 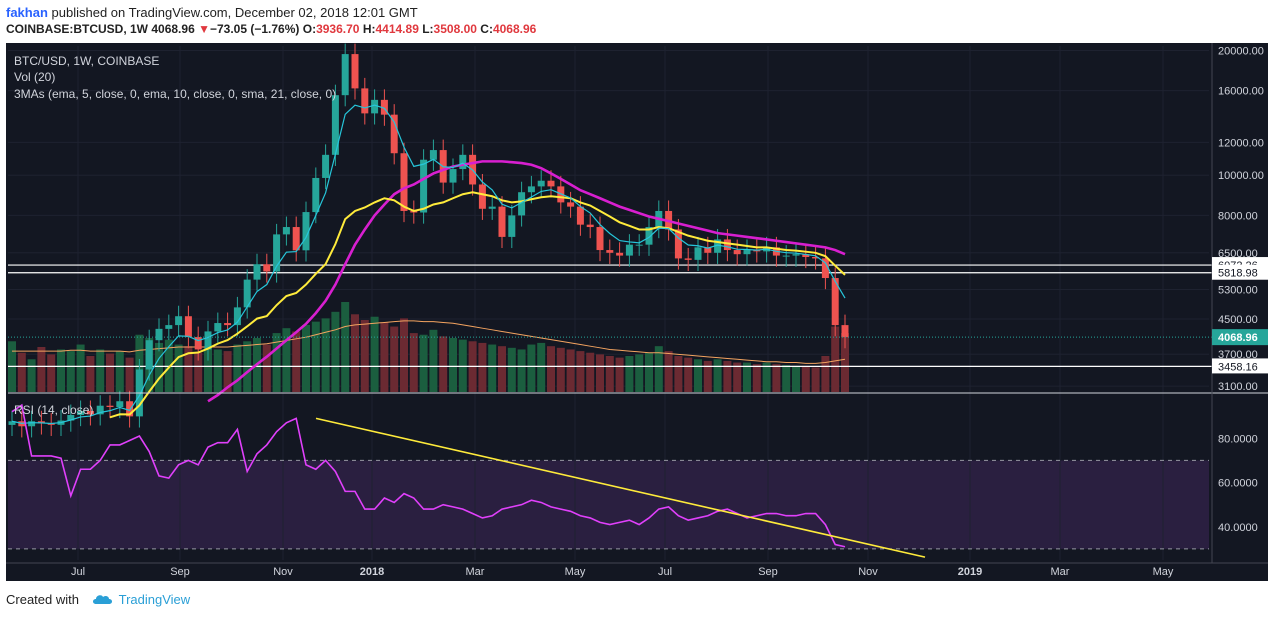 What do you see at coordinates (1238, 355) in the screenshot?
I see `price-tick-label: 3700.00` at bounding box center [1238, 355].